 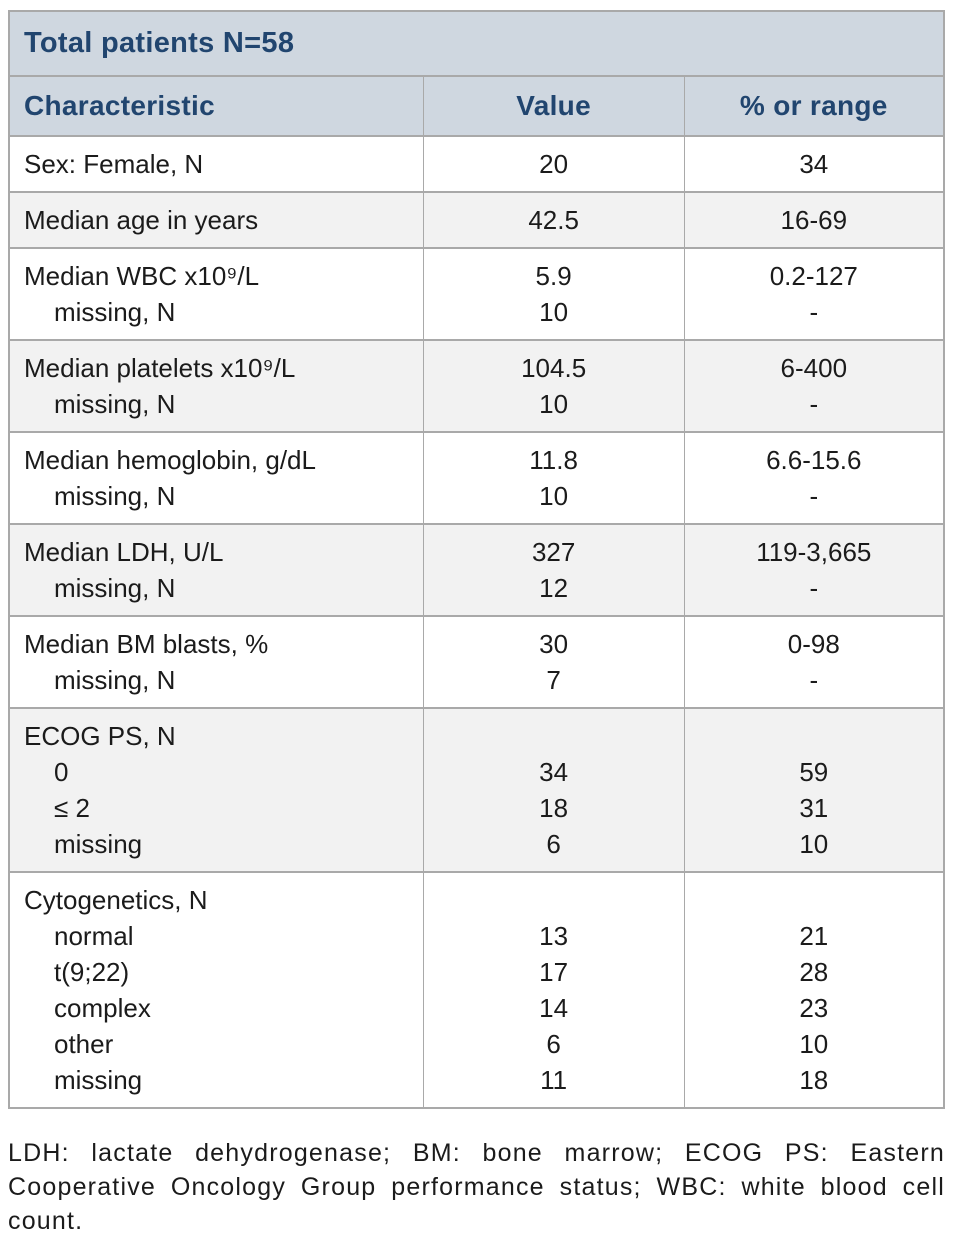 I want to click on row-value: 11.8, so click(x=553, y=460).